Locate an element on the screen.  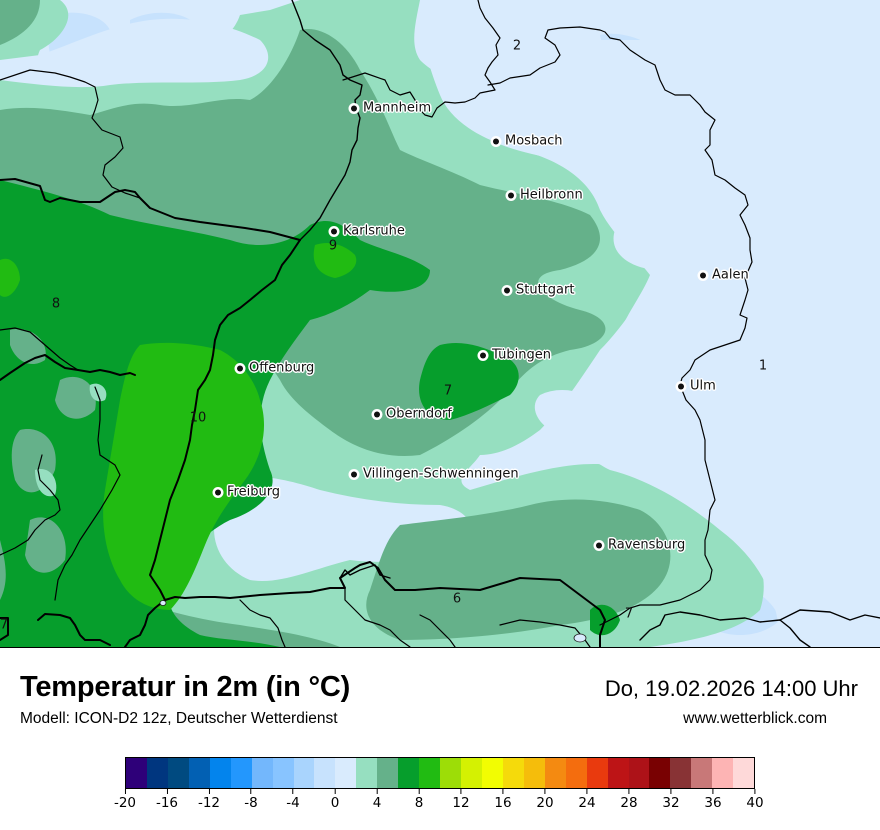
colorbar-tick: -8 is located at coordinates (251, 800).